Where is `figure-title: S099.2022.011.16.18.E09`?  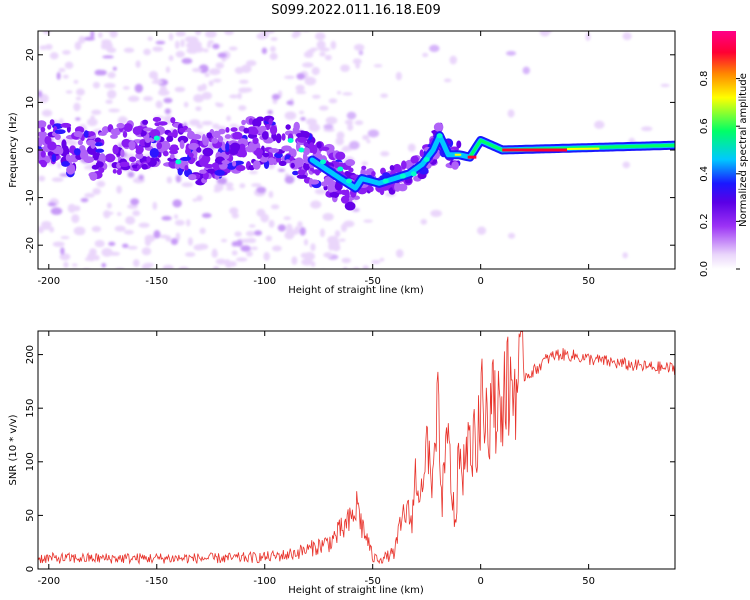 figure-title: S099.2022.011.16.18.E09 is located at coordinates (355, 10).